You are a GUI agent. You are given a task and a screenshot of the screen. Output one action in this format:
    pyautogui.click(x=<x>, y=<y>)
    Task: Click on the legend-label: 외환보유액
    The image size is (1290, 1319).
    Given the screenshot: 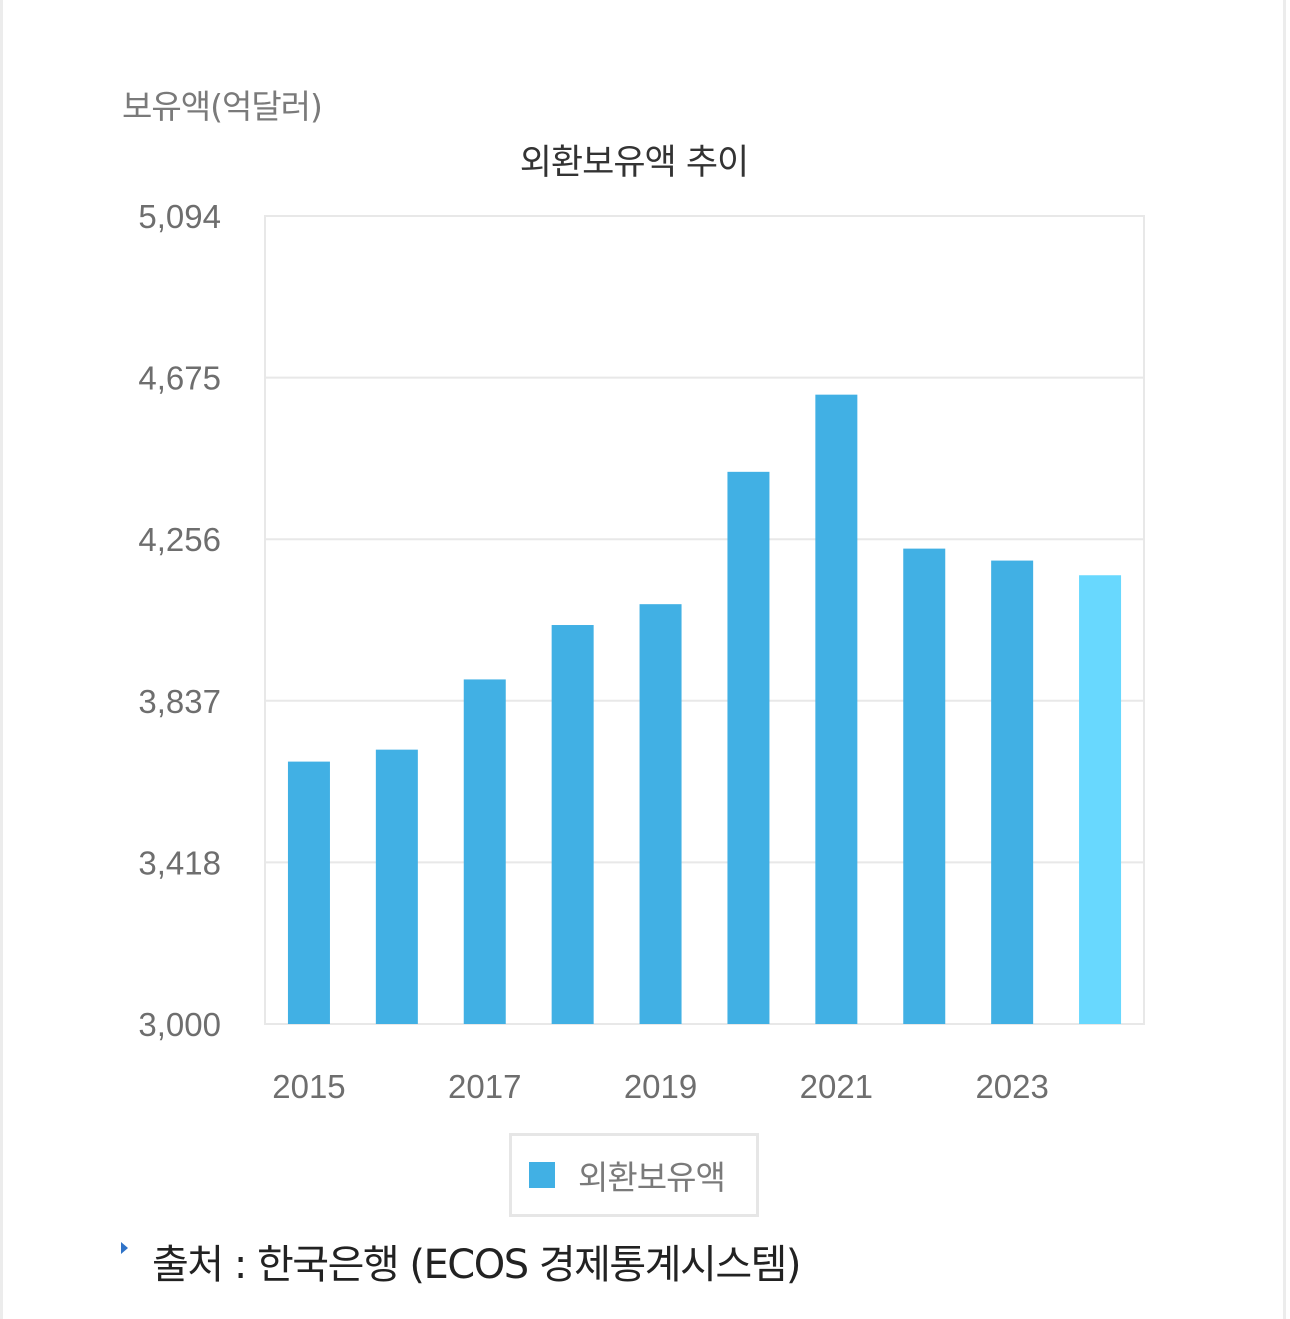 What is the action you would take?
    pyautogui.click(x=652, y=1177)
    